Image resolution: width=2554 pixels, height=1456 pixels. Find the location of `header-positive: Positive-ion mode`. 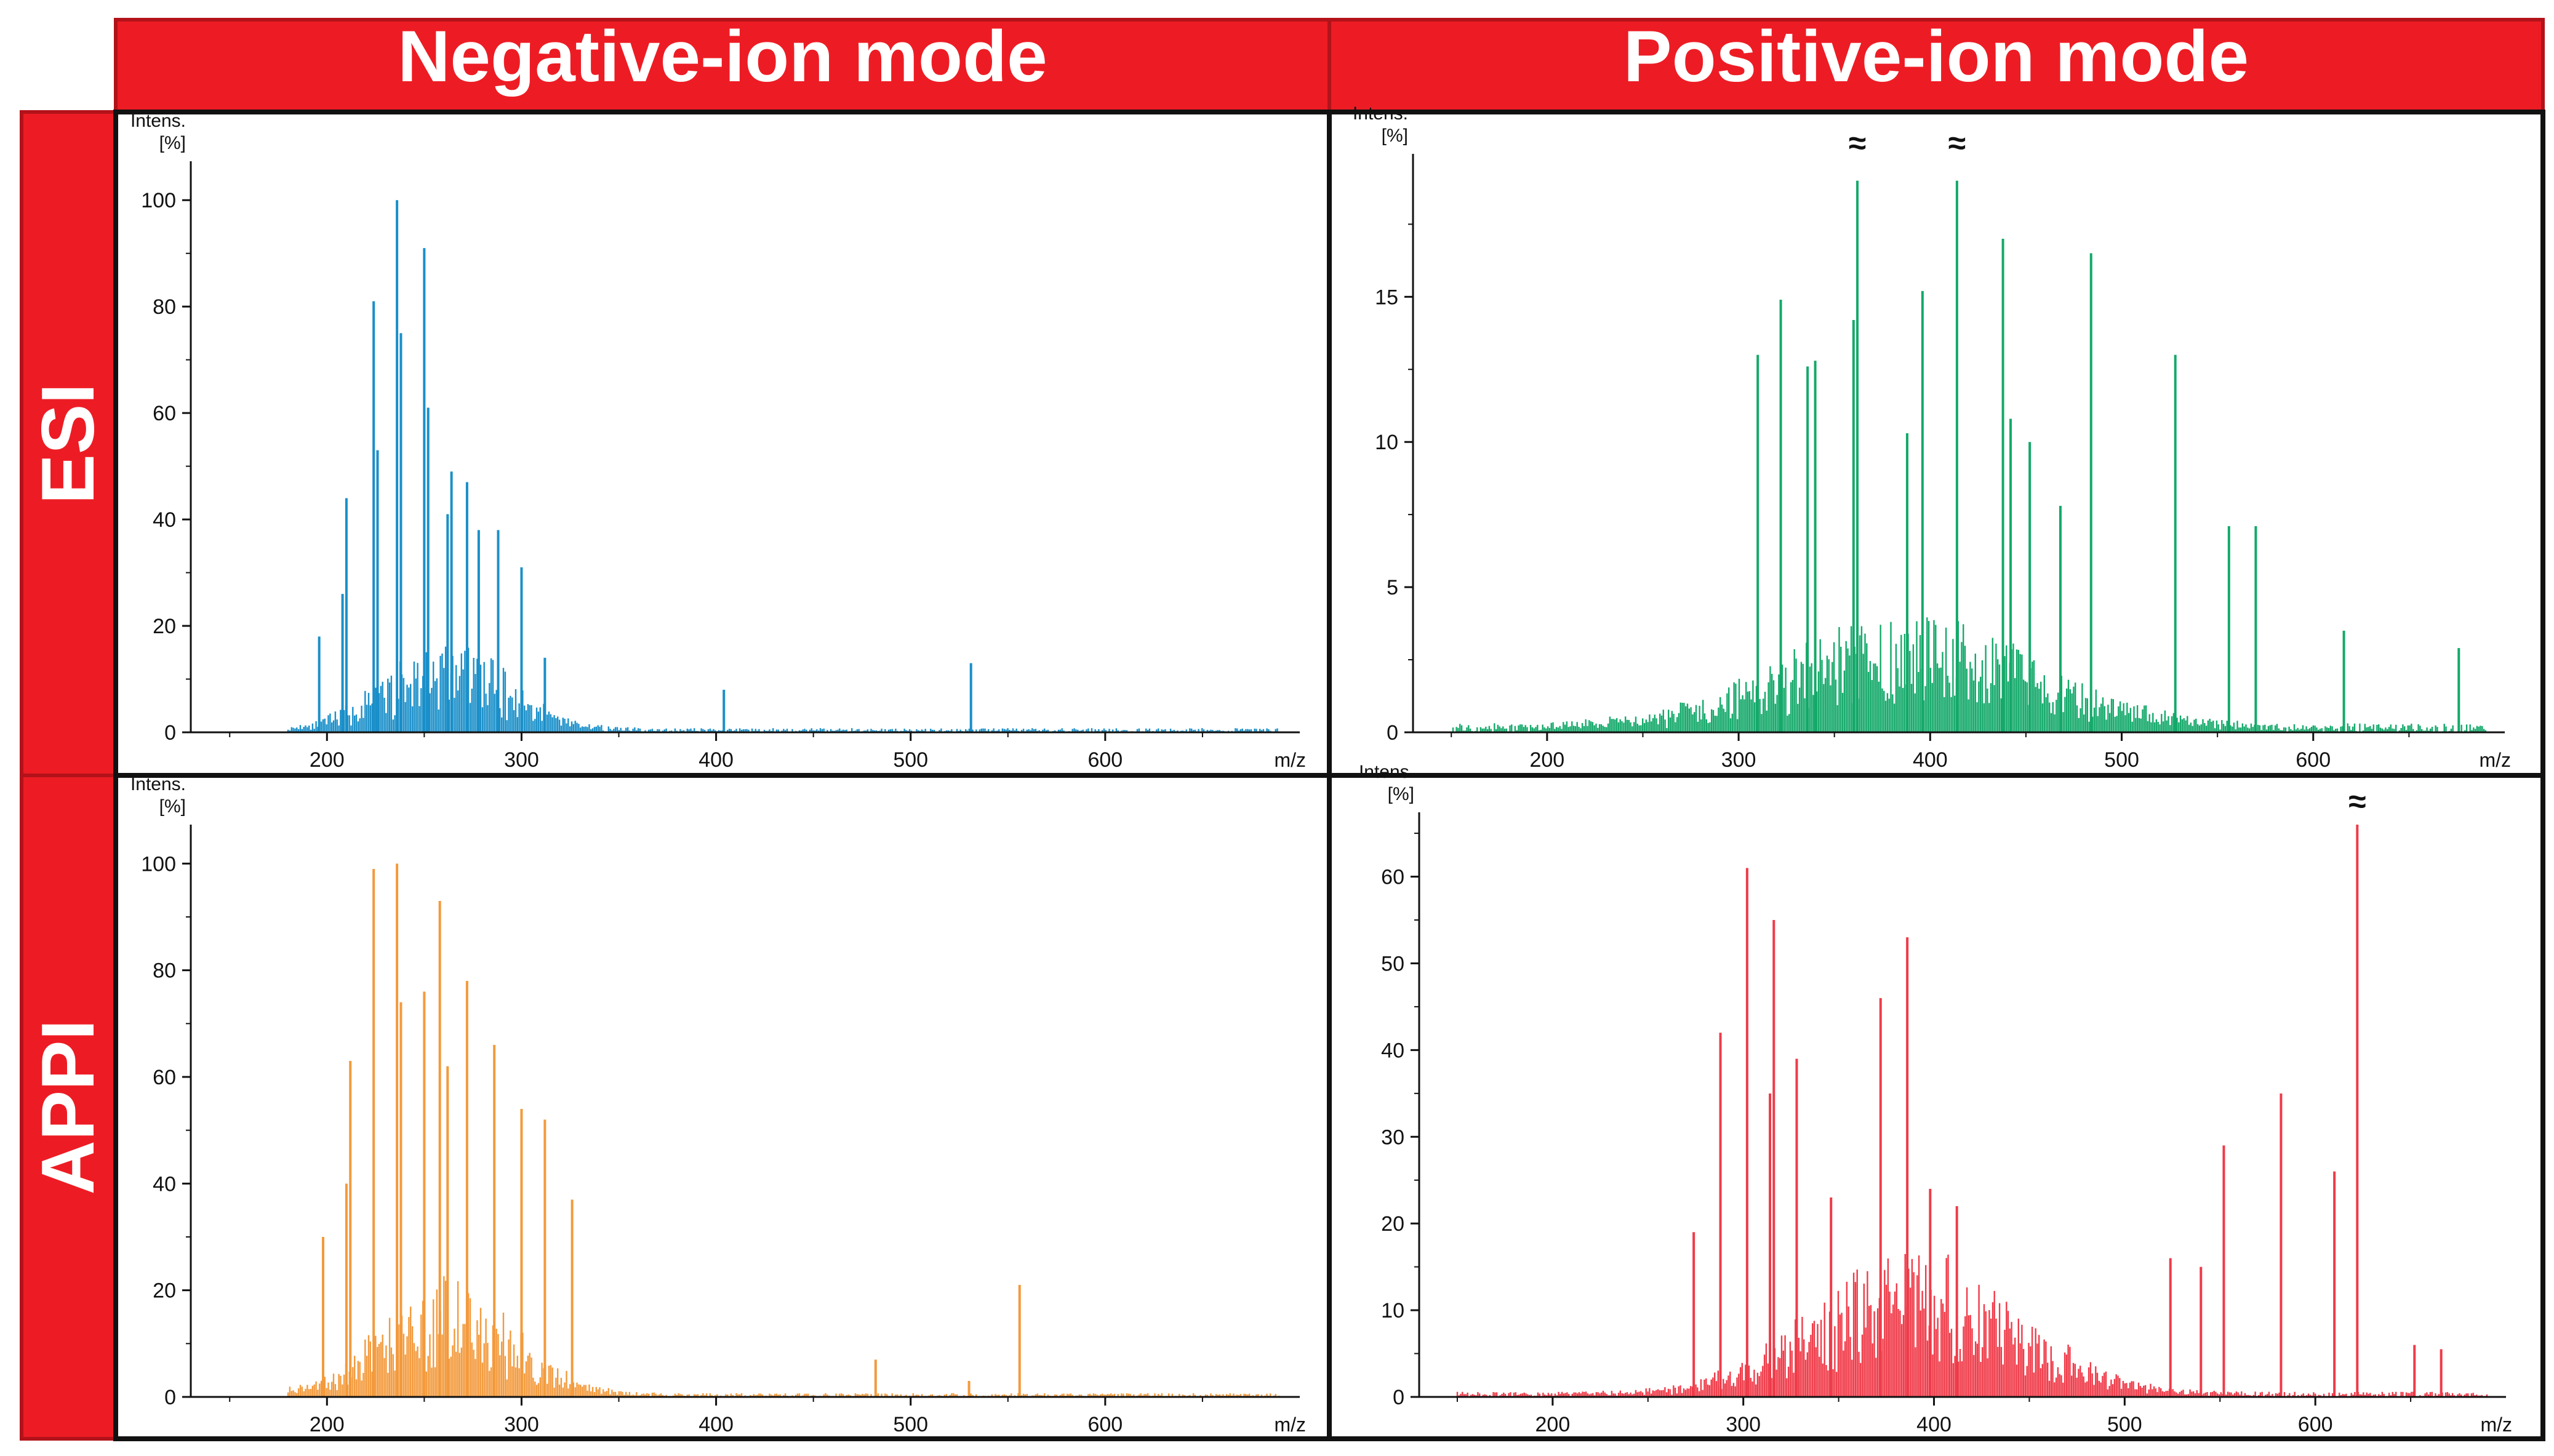

header-positive: Positive-ion mode is located at coordinates (1936, 56).